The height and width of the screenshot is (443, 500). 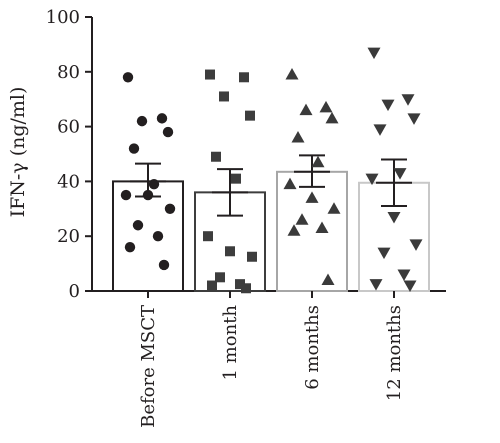 What do you see at coordinates (18, 152) in the screenshot?
I see `y-axis-title: IFN-γ (ng/ml)` at bounding box center [18, 152].